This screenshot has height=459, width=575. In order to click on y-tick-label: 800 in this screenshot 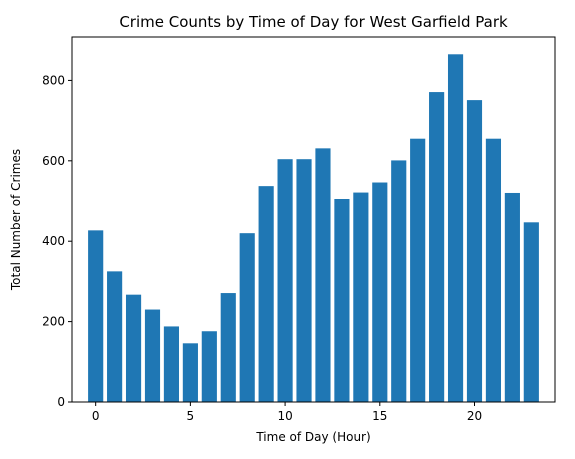, I will do `click(53, 80)`.